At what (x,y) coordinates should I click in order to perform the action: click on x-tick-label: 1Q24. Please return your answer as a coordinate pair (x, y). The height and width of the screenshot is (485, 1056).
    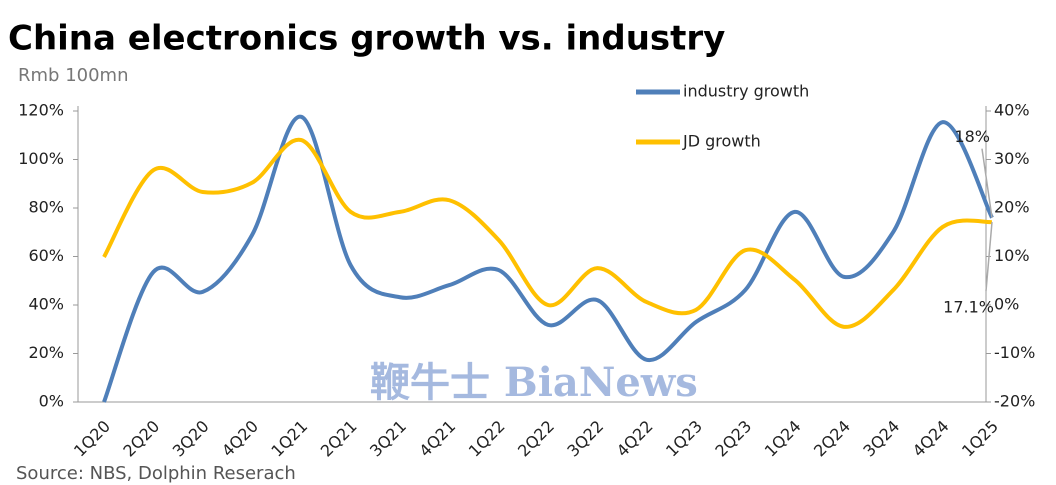
    Looking at the image, I should click on (783, 439).